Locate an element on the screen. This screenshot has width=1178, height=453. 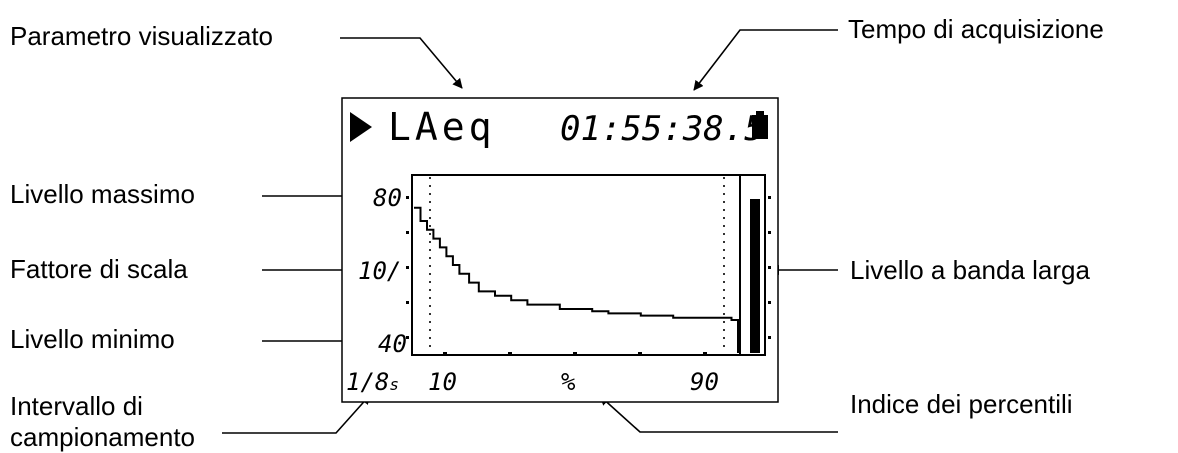
label-livello-banda-larga: Livello a banda larga is located at coordinates (970, 270).